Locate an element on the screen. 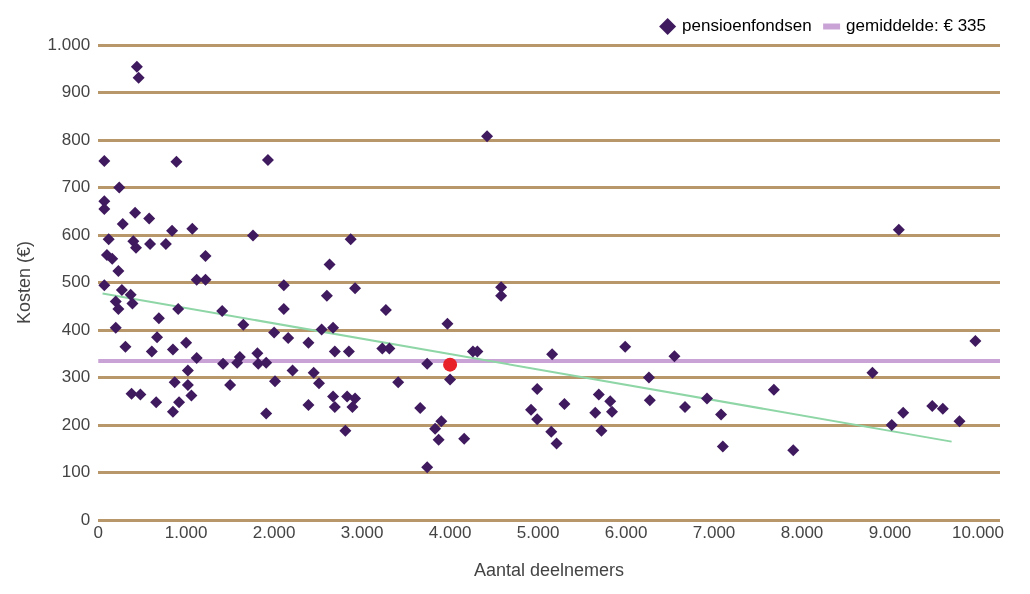 Image resolution: width=1030 pixels, height=594 pixels. x-axis-title: Aantal deelnemers is located at coordinates (549, 570).